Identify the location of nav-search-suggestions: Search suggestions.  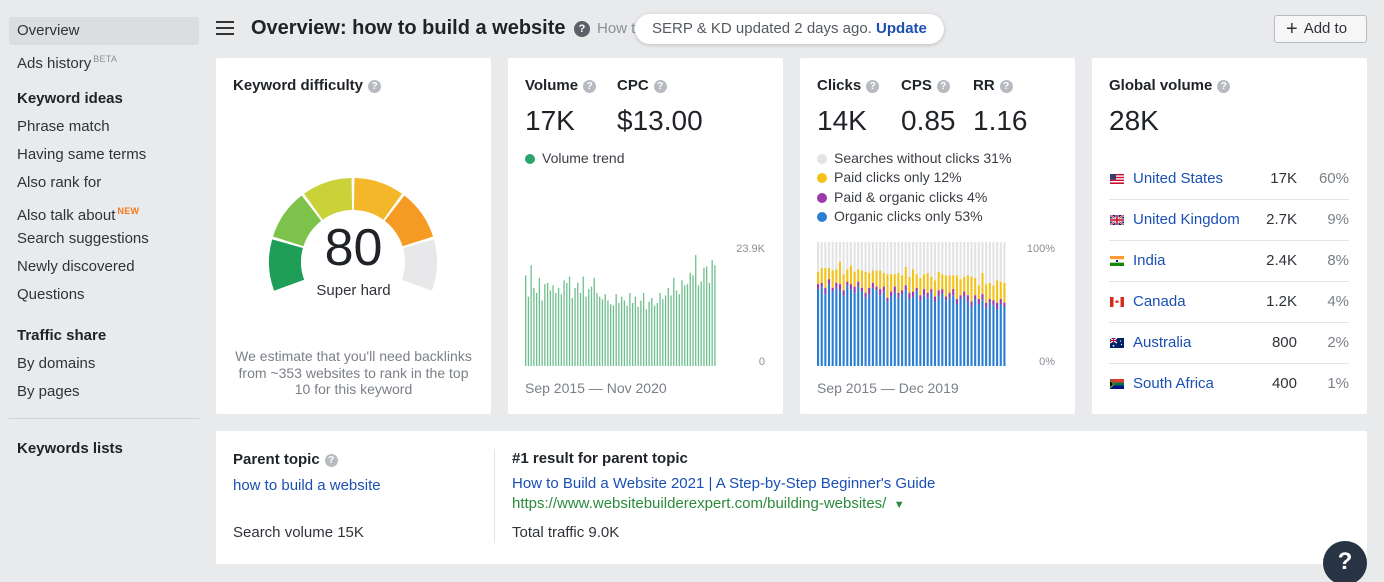
(104, 239).